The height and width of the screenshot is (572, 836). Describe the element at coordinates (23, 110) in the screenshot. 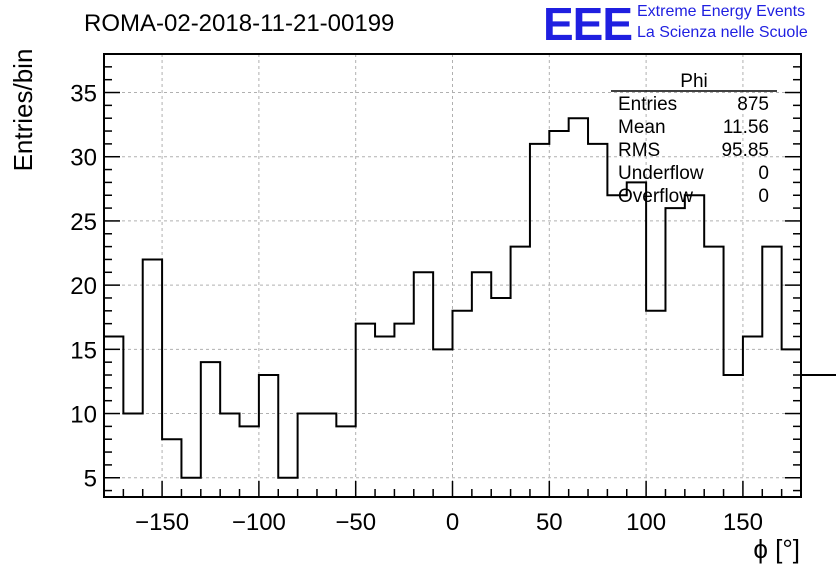

I see `y-axis-label: Entries/bin` at that location.